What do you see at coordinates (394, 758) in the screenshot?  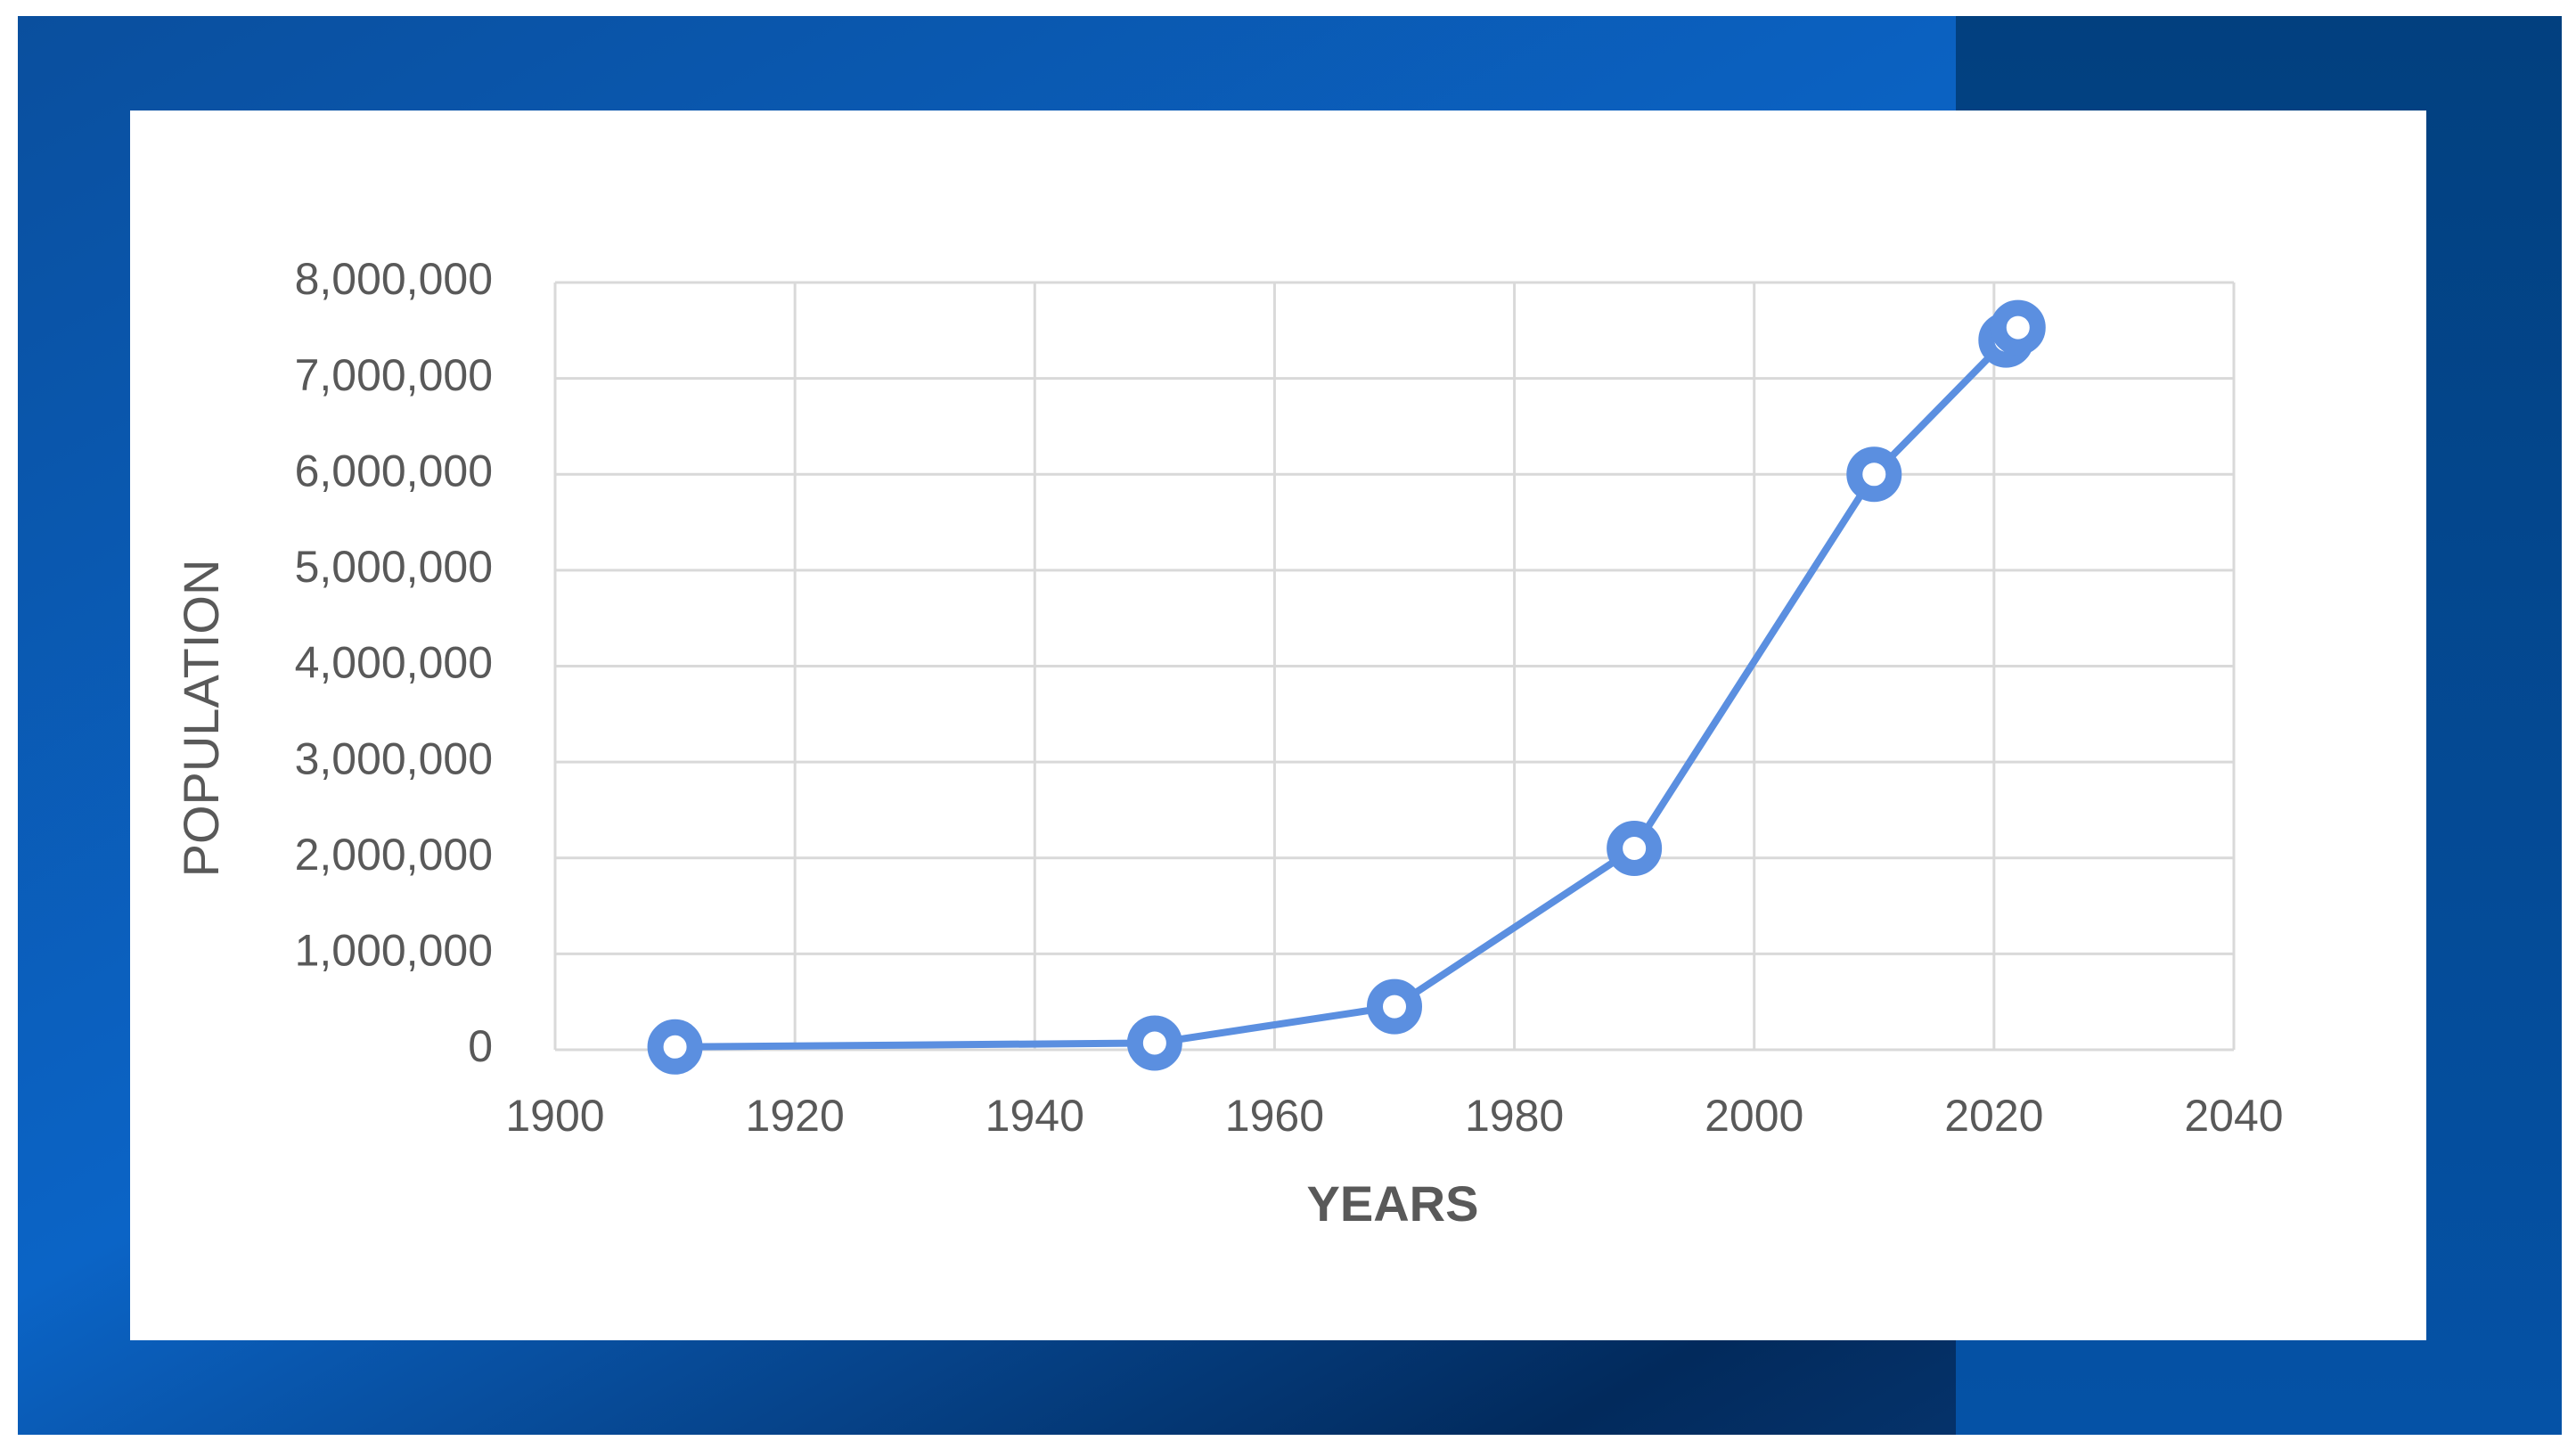 I see `y-tick-label: 3,000,000` at bounding box center [394, 758].